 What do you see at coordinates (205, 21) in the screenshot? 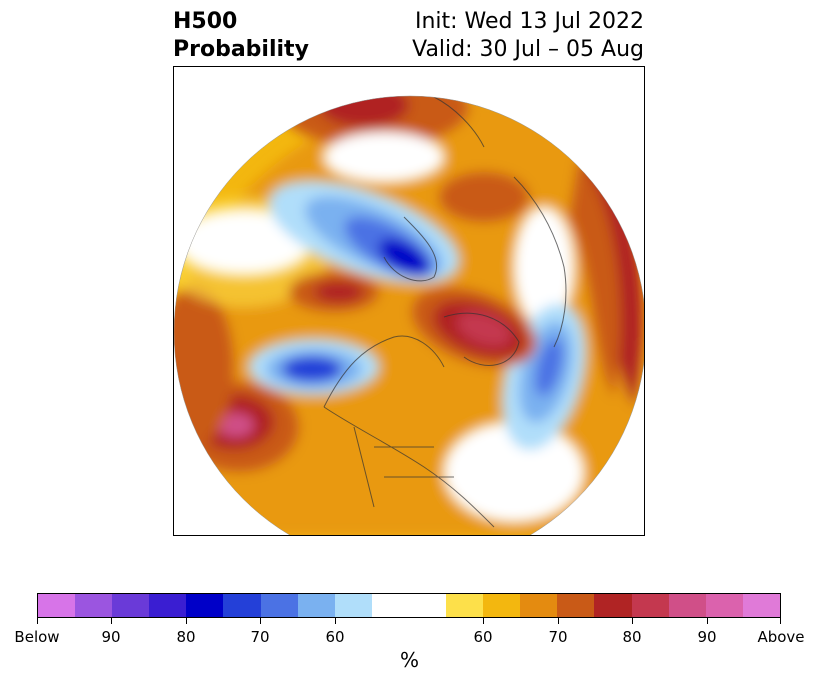
I see `title-variable: H500` at bounding box center [205, 21].